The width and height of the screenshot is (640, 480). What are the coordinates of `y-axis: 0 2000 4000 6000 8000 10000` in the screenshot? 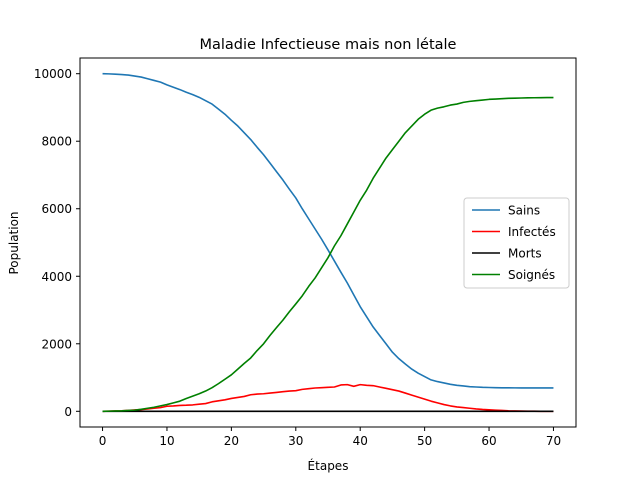 It's located at (57, 243).